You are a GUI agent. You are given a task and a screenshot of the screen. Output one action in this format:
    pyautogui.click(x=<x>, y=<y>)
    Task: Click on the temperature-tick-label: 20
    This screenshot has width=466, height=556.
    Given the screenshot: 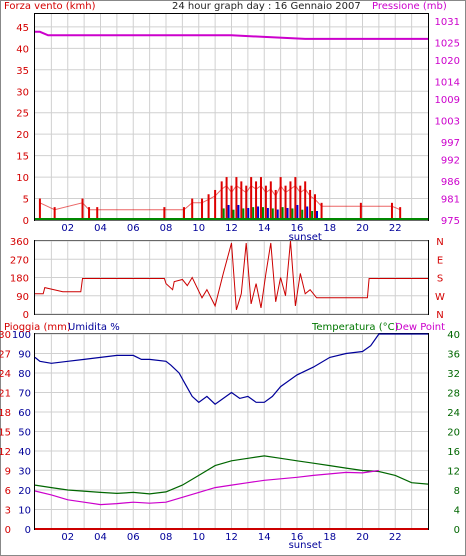 What is the action you would take?
    pyautogui.click(x=453, y=433)
    